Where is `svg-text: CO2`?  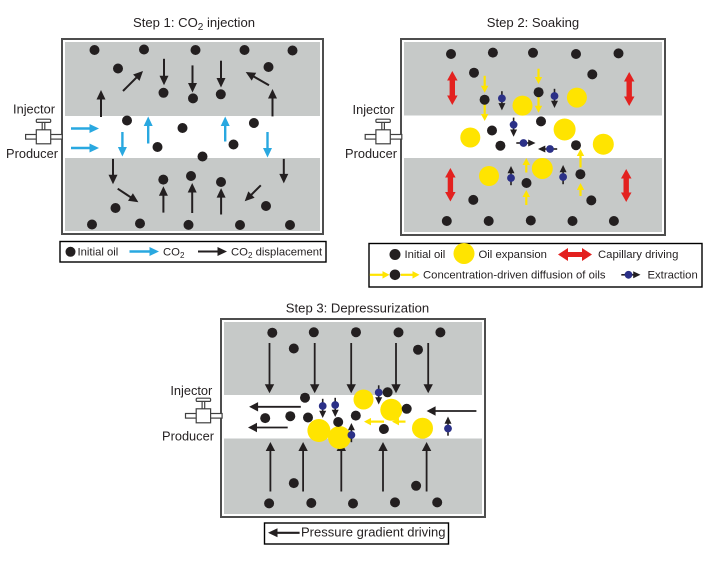 svg-text: CO2 is located at coordinates (174, 254).